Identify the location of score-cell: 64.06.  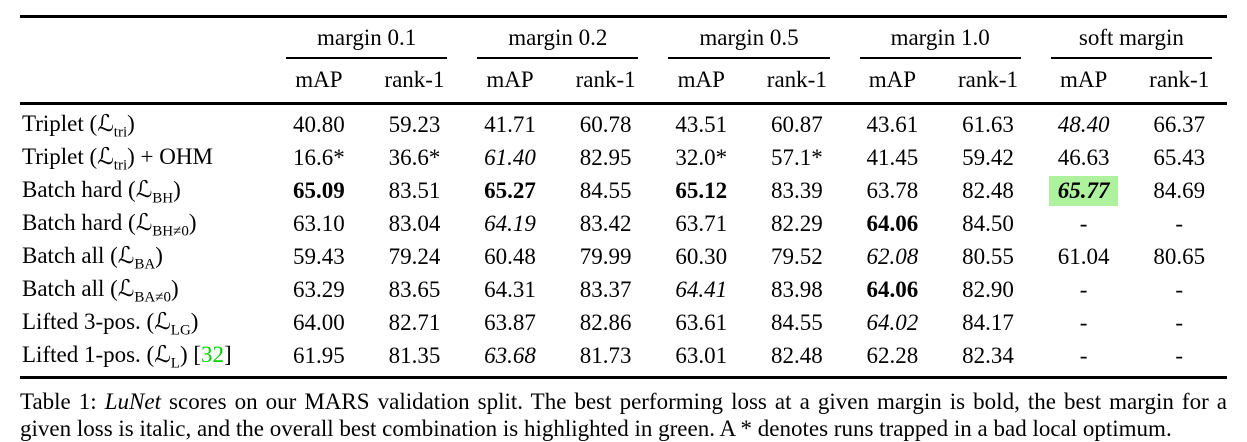
(893, 223).